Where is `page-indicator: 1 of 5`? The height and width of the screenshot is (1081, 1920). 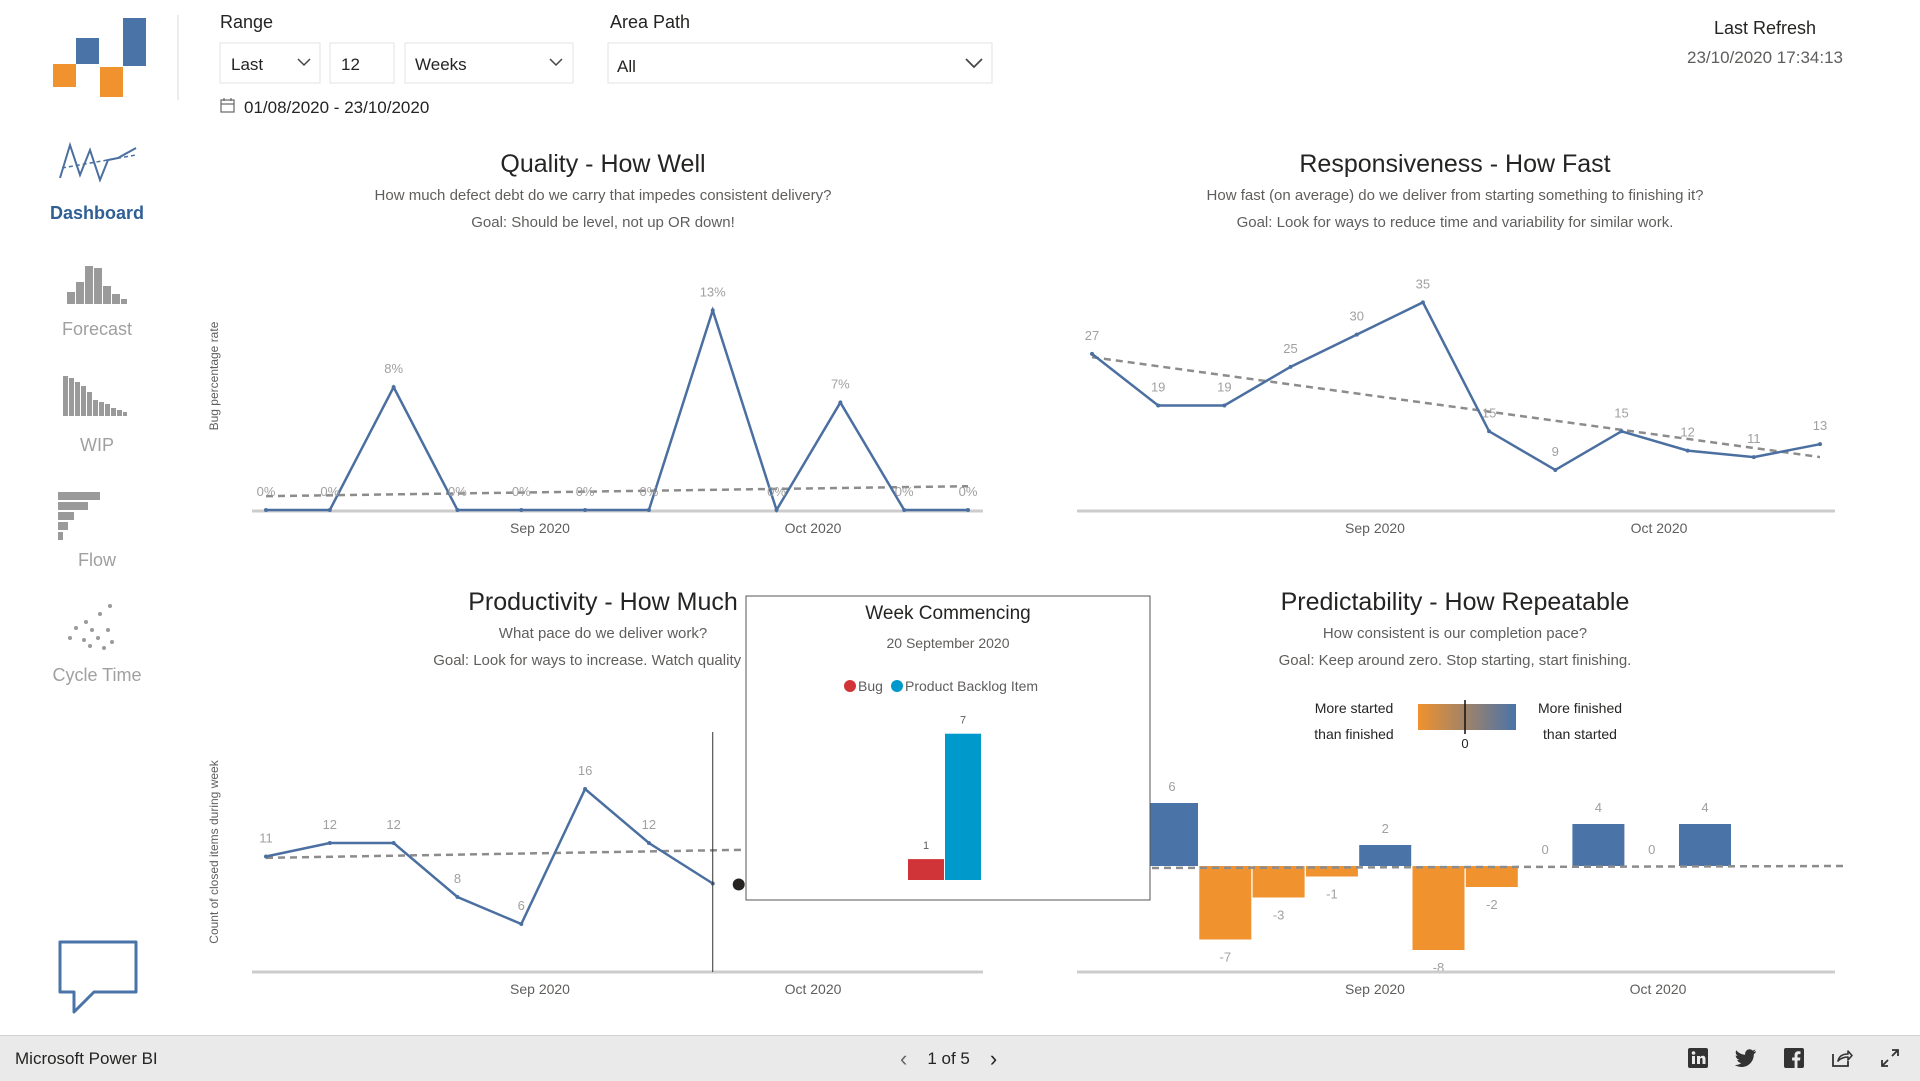 page-indicator: 1 of 5 is located at coordinates (948, 1059).